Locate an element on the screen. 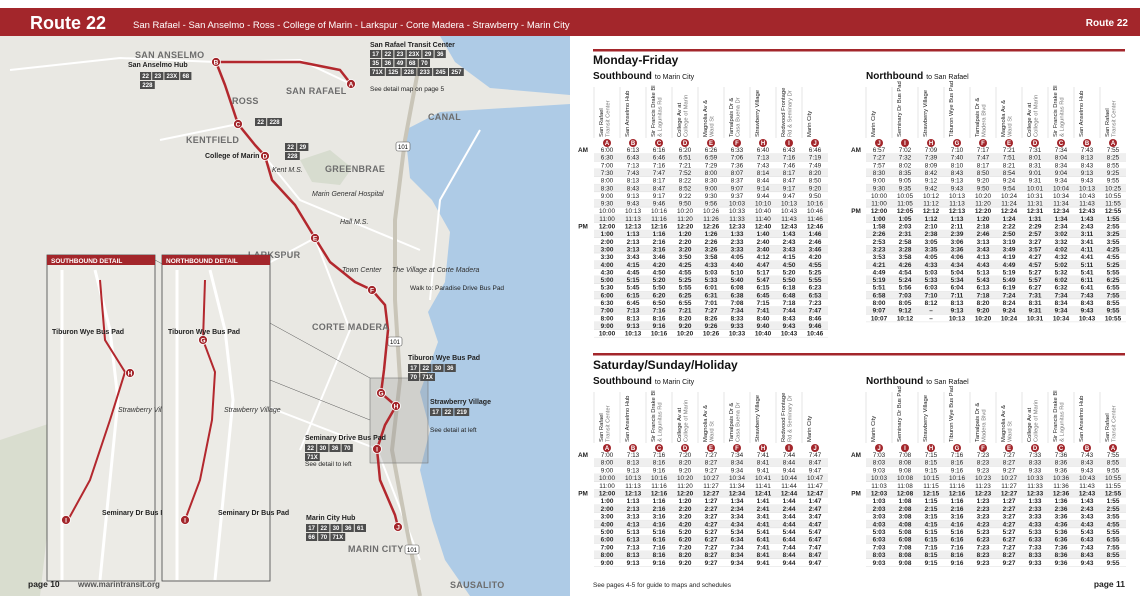 This screenshot has width=1140, height=605. time: 6:08 is located at coordinates (737, 288).